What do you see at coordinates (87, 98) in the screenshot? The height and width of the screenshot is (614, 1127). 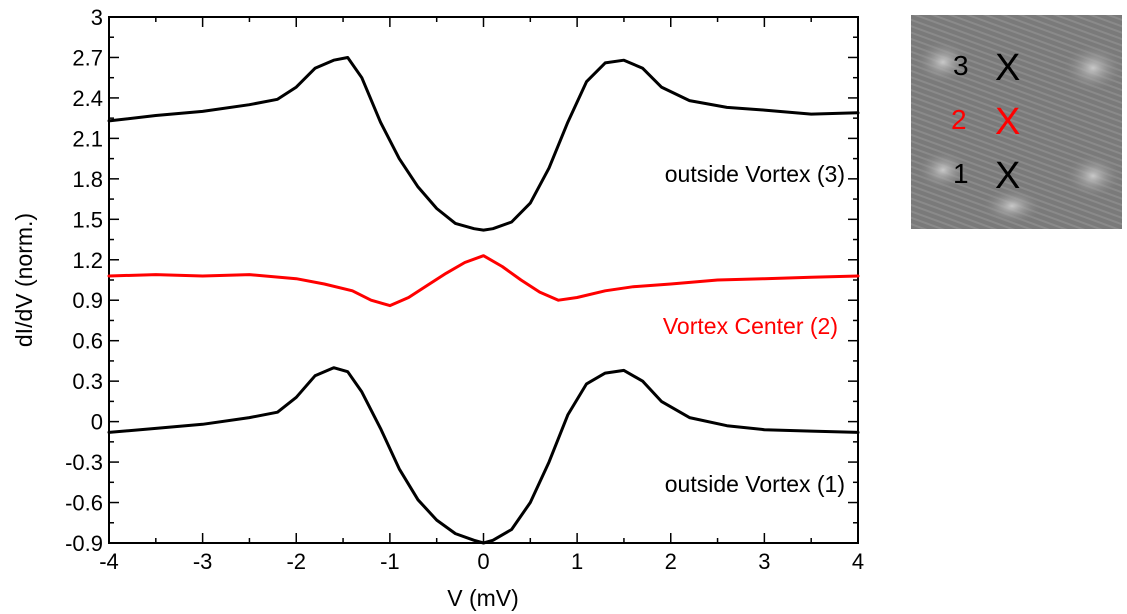 I see `y-tick-label: 2.4` at bounding box center [87, 98].